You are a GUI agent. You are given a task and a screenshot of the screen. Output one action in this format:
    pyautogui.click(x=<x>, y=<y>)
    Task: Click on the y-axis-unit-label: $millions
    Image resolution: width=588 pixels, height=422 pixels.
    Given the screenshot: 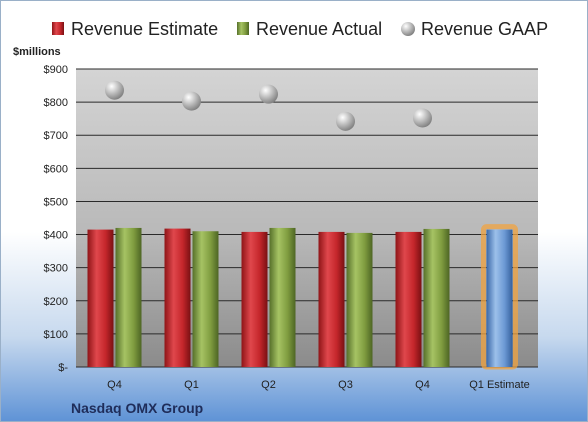 What is the action you would take?
    pyautogui.click(x=37, y=52)
    